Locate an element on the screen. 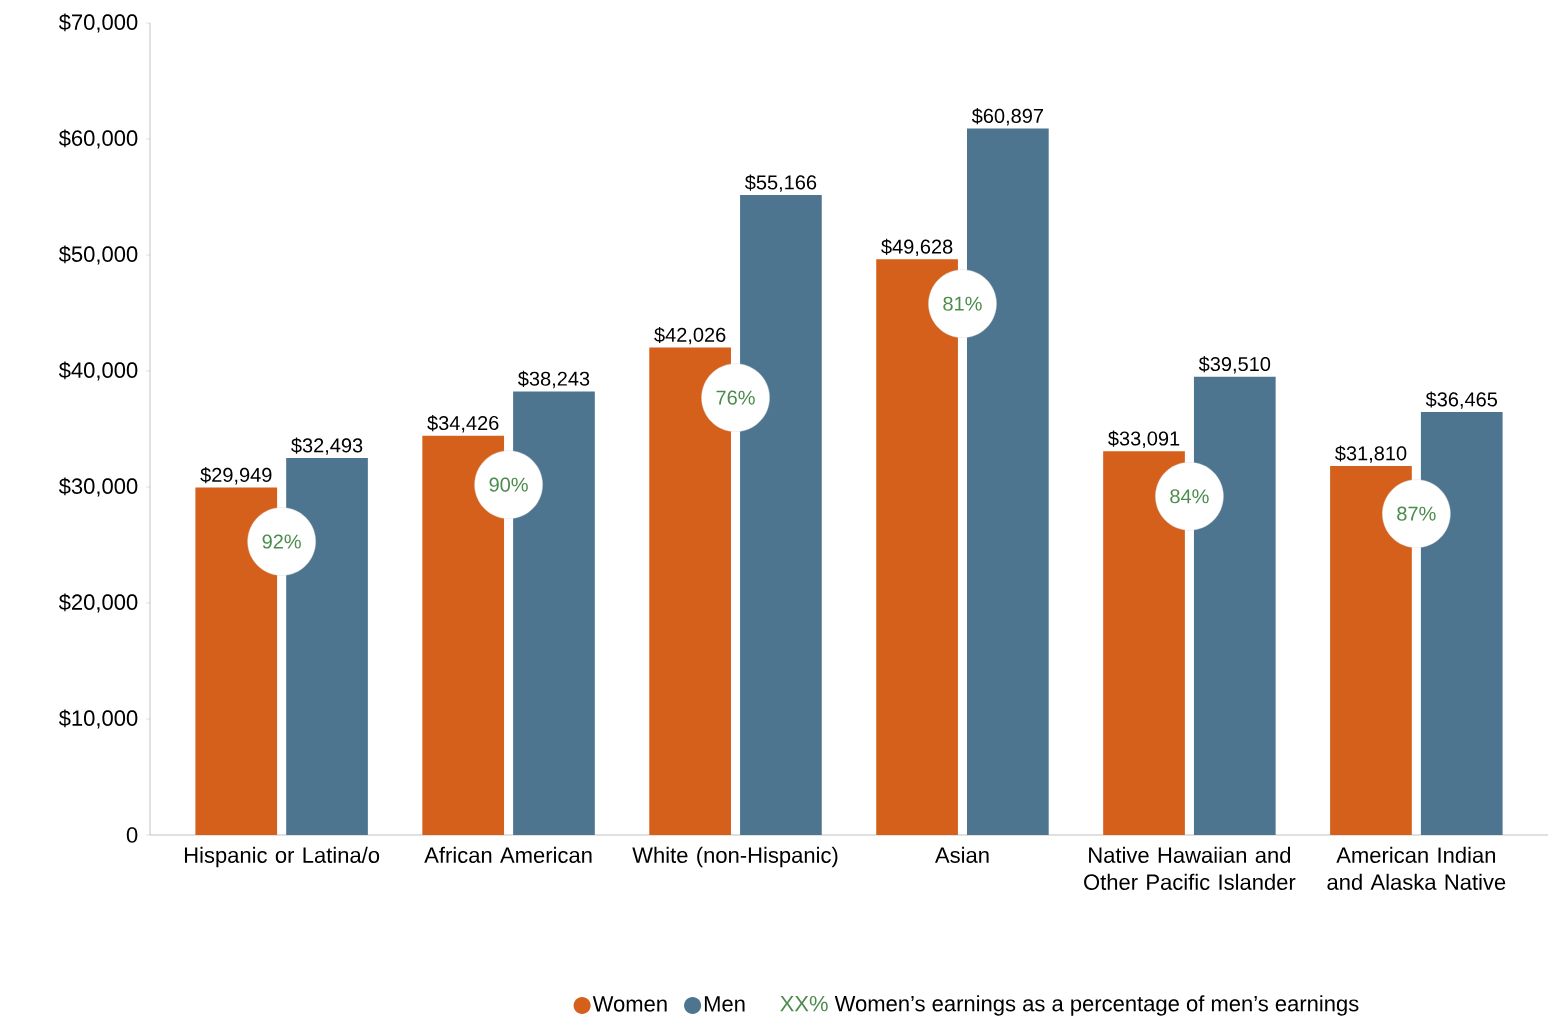 The image size is (1548, 1035). data-label: $38,243 is located at coordinates (554, 379).